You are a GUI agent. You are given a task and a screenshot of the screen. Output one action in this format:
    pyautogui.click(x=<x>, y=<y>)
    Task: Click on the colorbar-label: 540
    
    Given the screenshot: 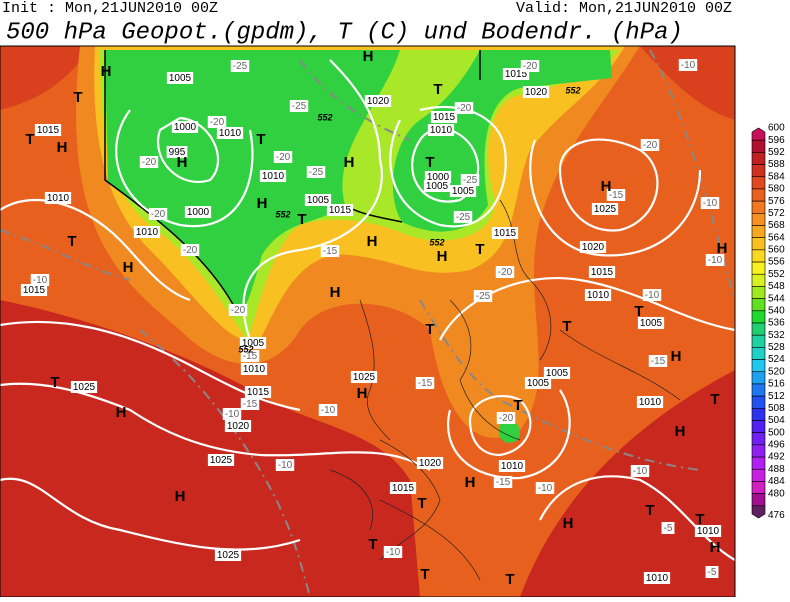 What is the action you would take?
    pyautogui.click(x=776, y=310)
    